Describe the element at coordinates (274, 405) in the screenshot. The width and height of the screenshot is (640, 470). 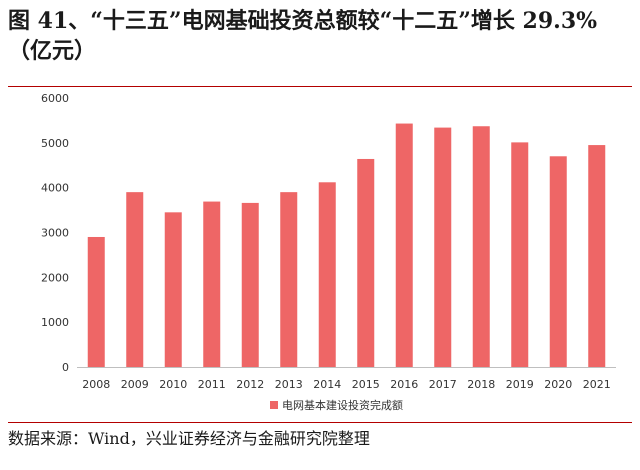
I see `legend-swatch` at that location.